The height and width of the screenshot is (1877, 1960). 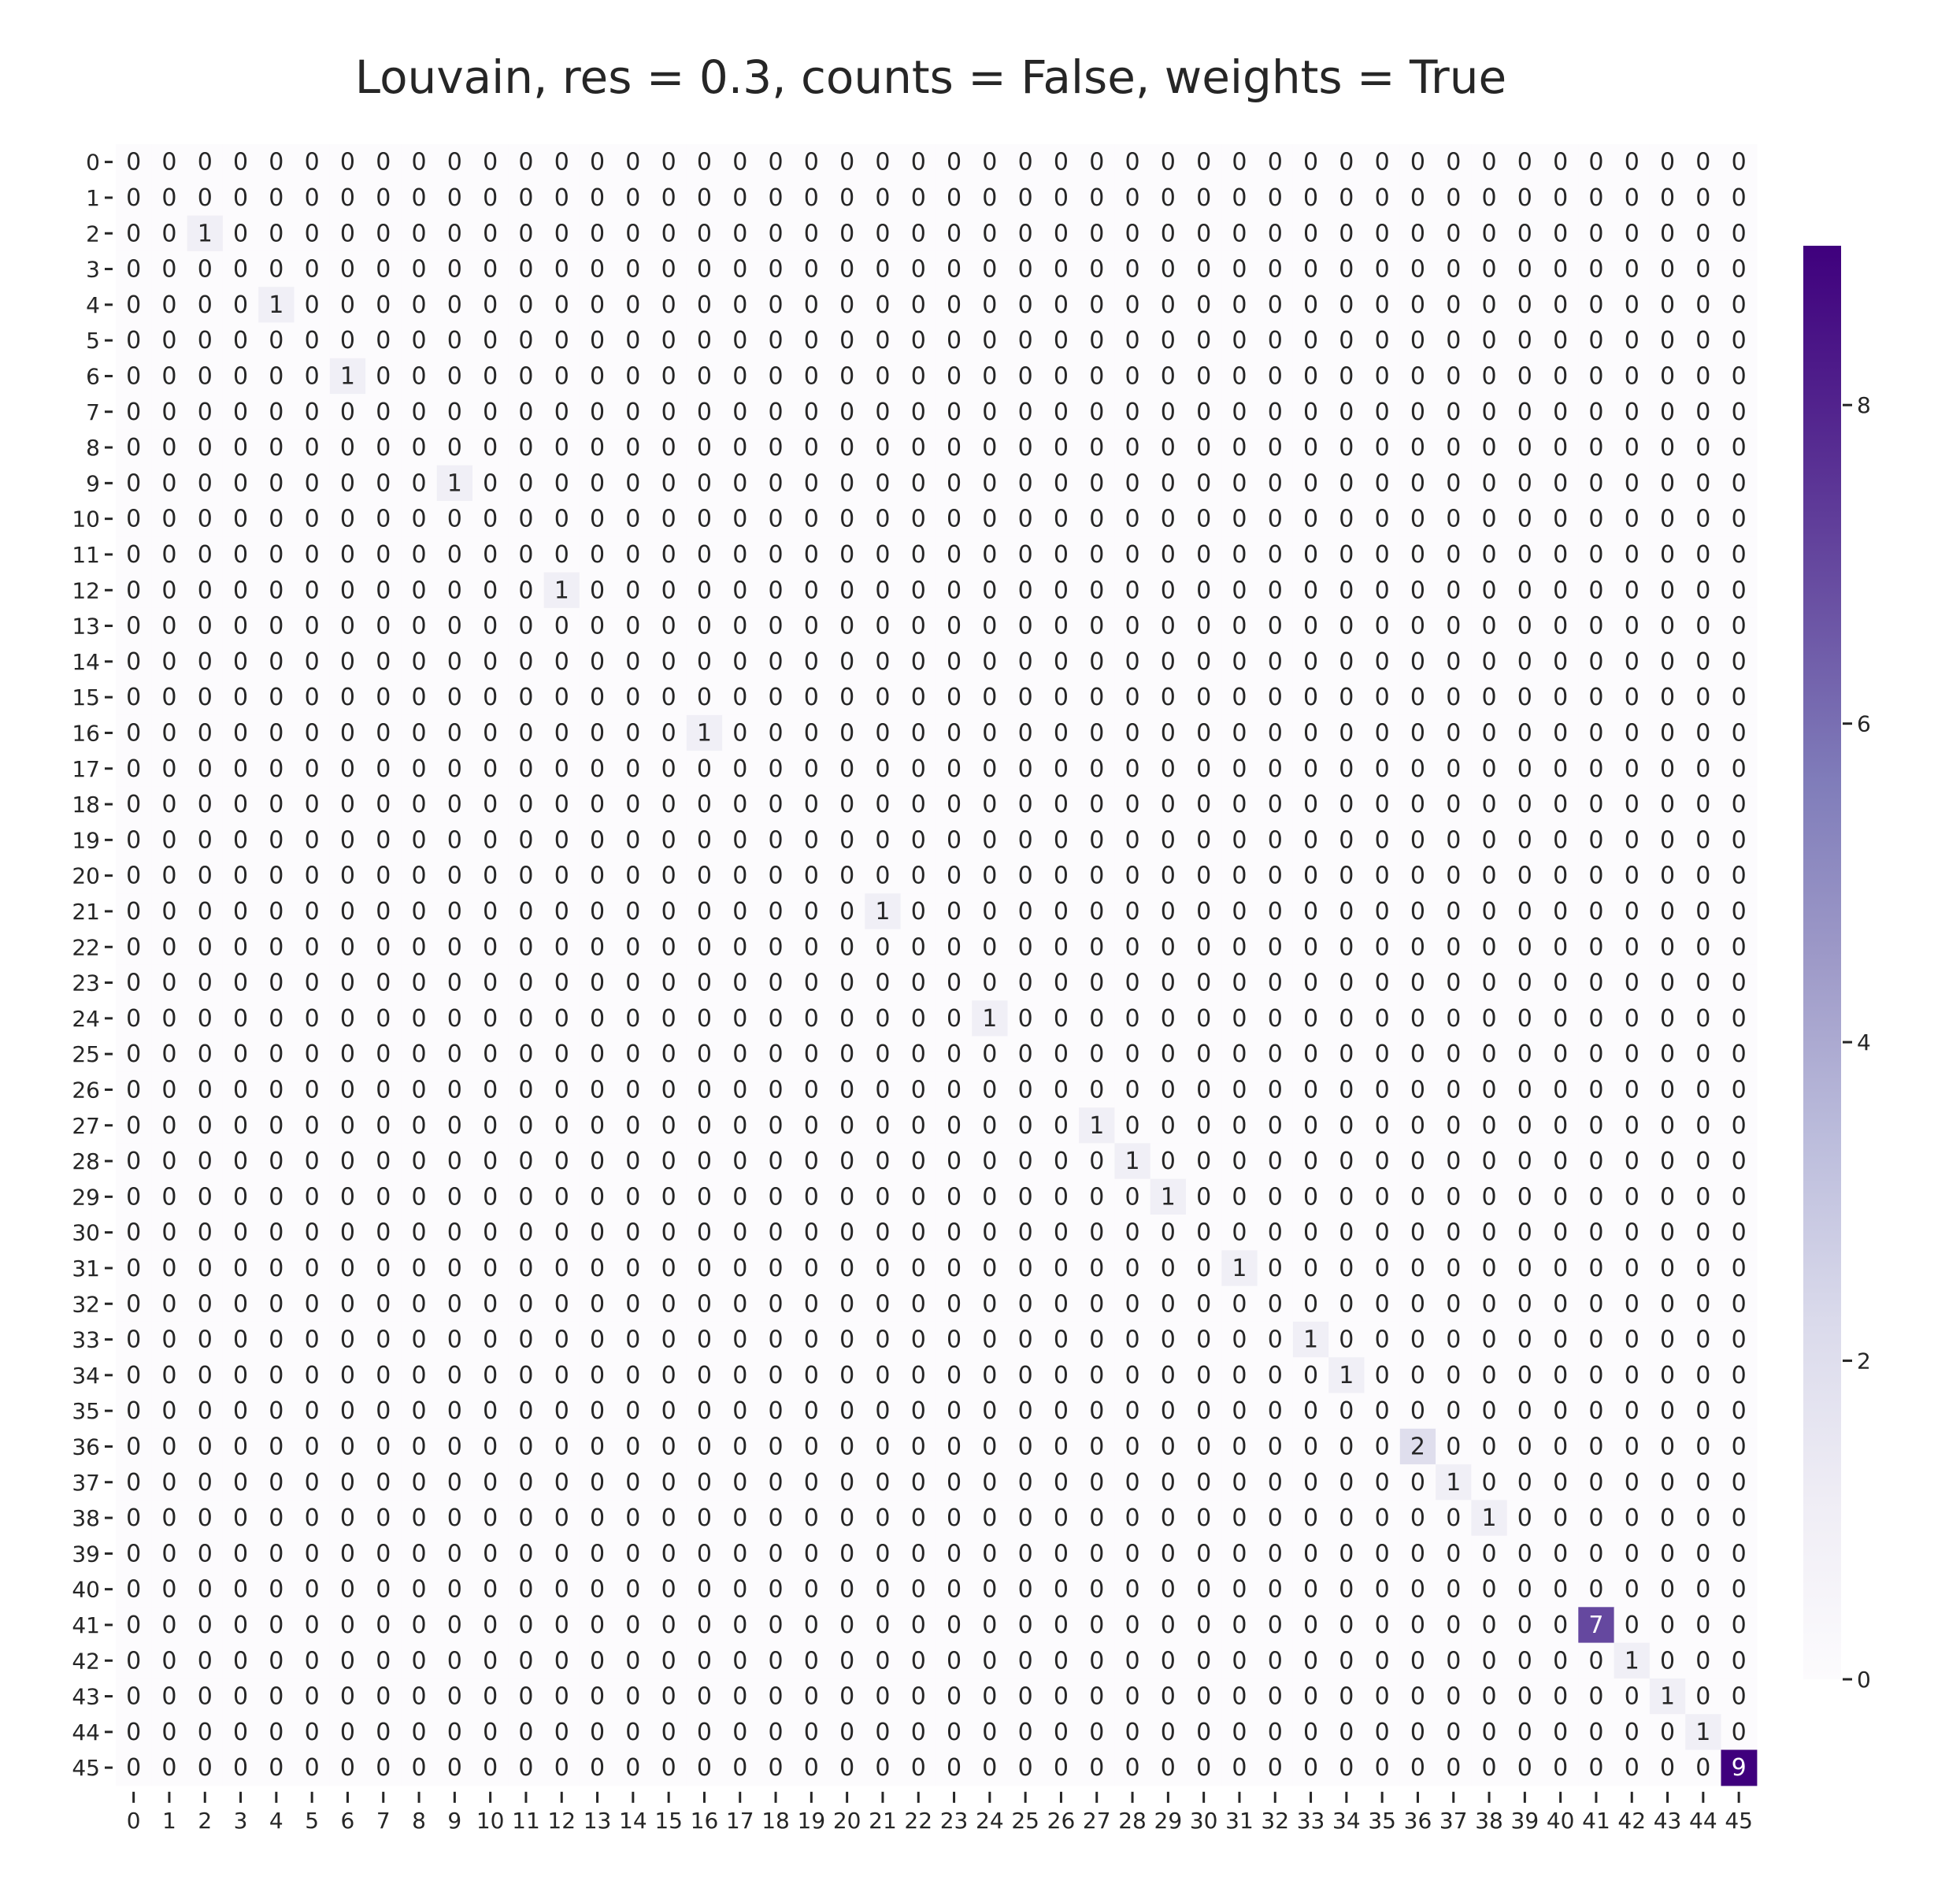 I want to click on y-tick-label: 31, so click(x=86, y=1269).